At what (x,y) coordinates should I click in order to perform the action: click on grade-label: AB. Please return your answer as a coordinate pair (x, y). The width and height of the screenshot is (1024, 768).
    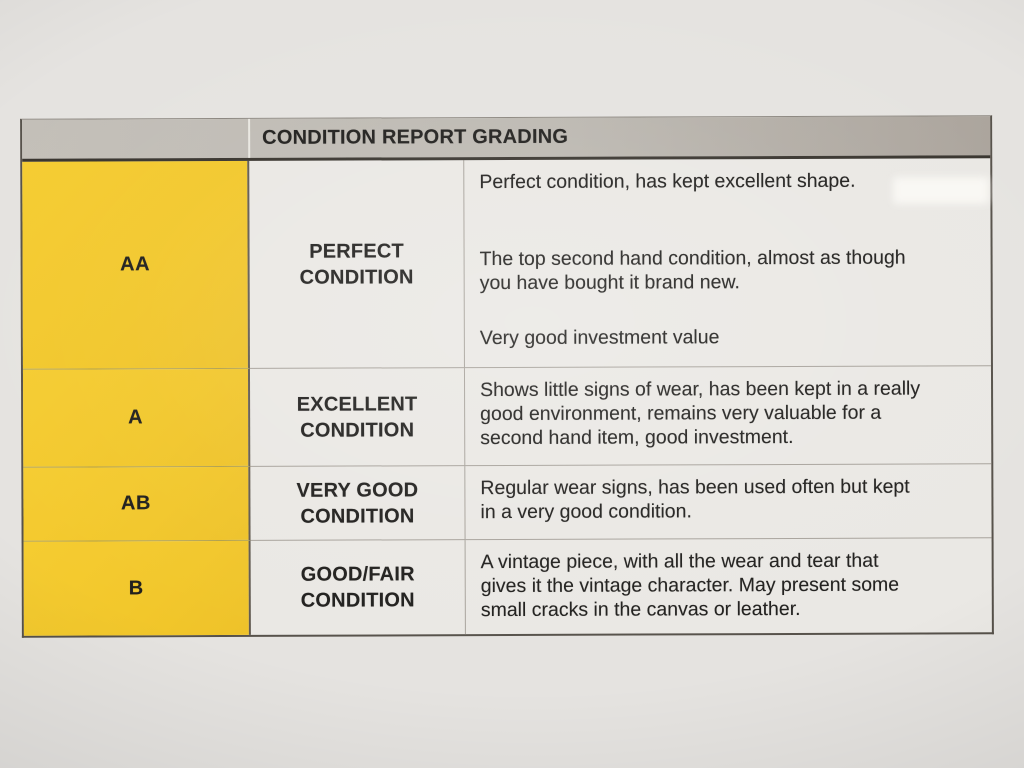
    Looking at the image, I should click on (135, 503).